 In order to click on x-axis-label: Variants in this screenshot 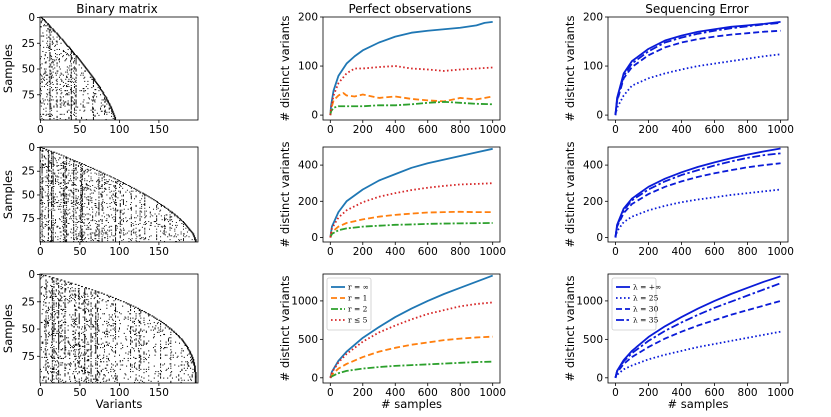, I will do `click(119, 404)`.